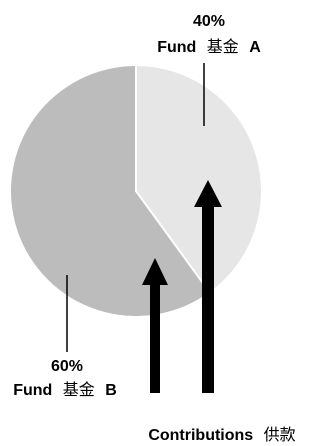 Image resolution: width=321 pixels, height=446 pixels. I want to click on contributions-label: Contributions 供款, so click(221, 435).